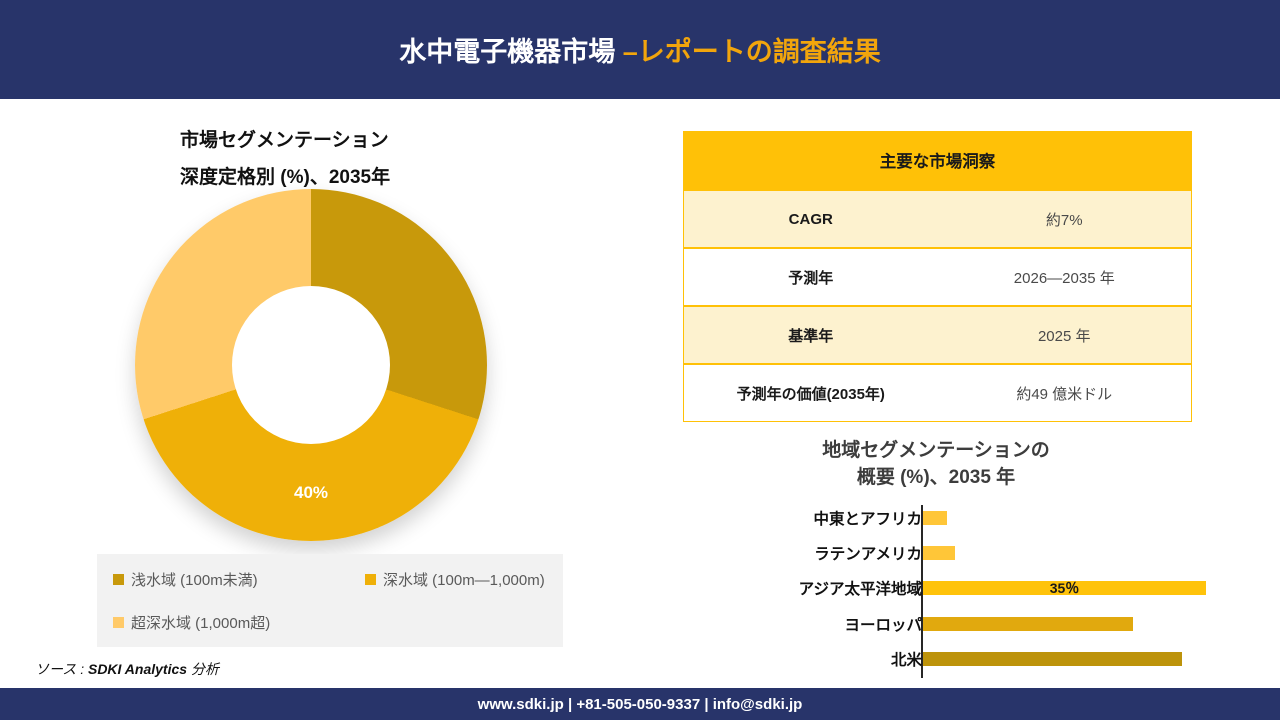  I want to click on donut-data-label: 40%, so click(311, 493).